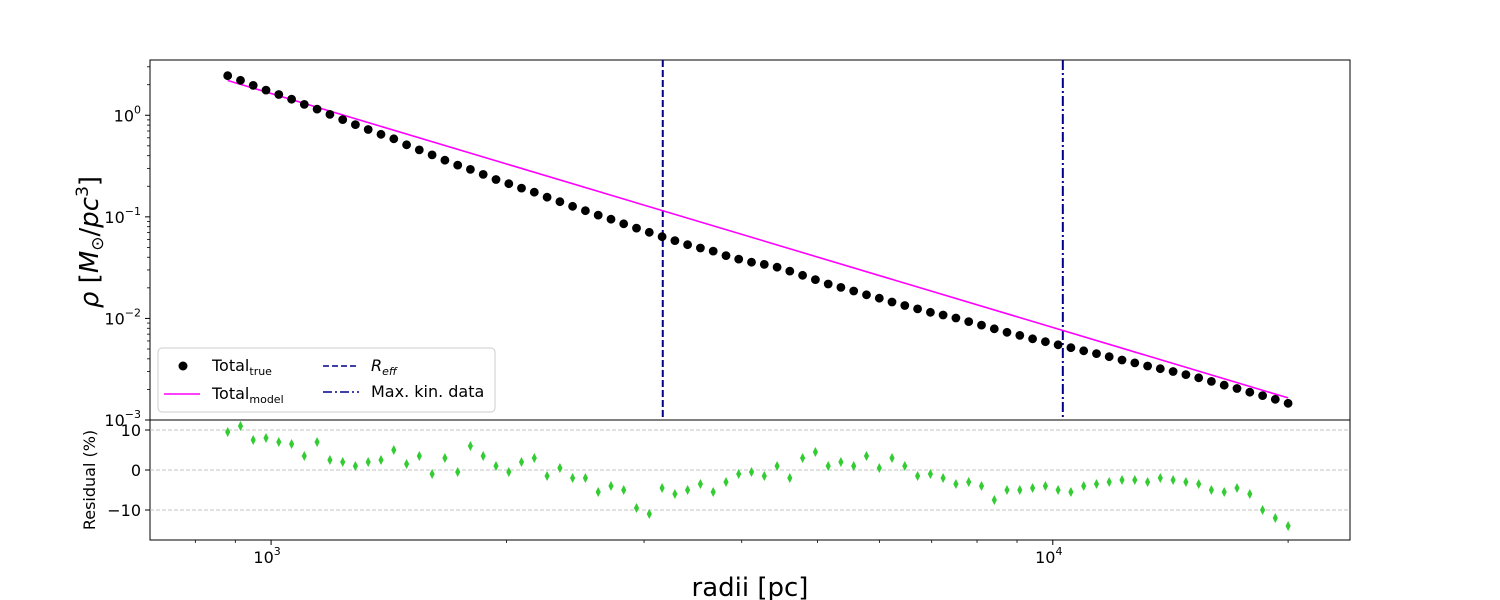 The height and width of the screenshot is (600, 1500). I want to click on main-y-tick-label: 10⁻¹, so click(122, 216).